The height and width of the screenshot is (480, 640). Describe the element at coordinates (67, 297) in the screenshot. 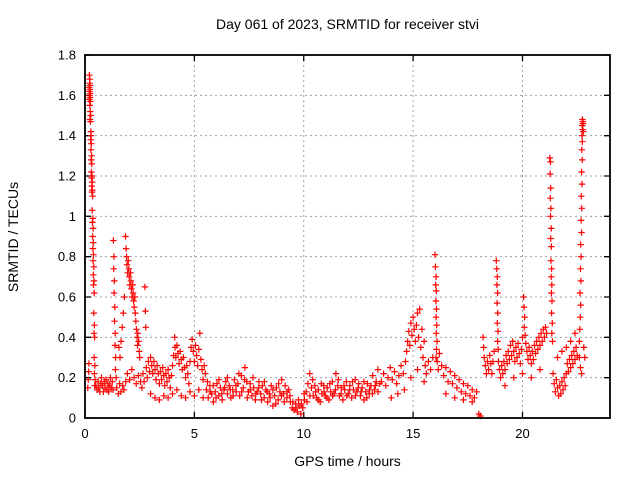

I see `y-tick-label: 0.6` at that location.